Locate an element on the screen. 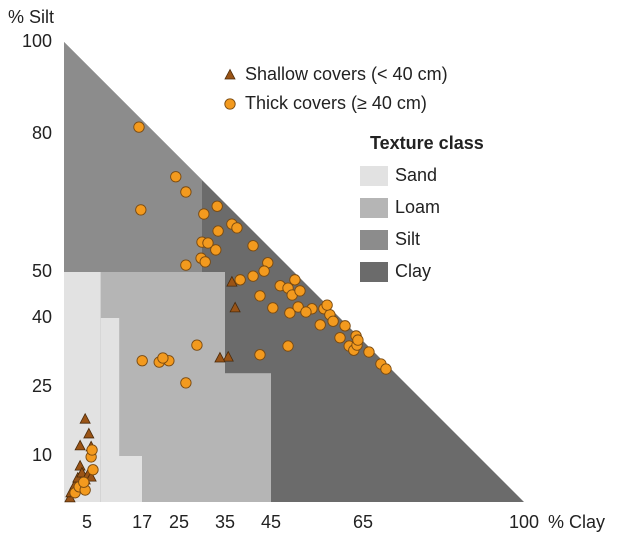 The width and height of the screenshot is (620, 537). y-tick-label: 50 is located at coordinates (42, 271).